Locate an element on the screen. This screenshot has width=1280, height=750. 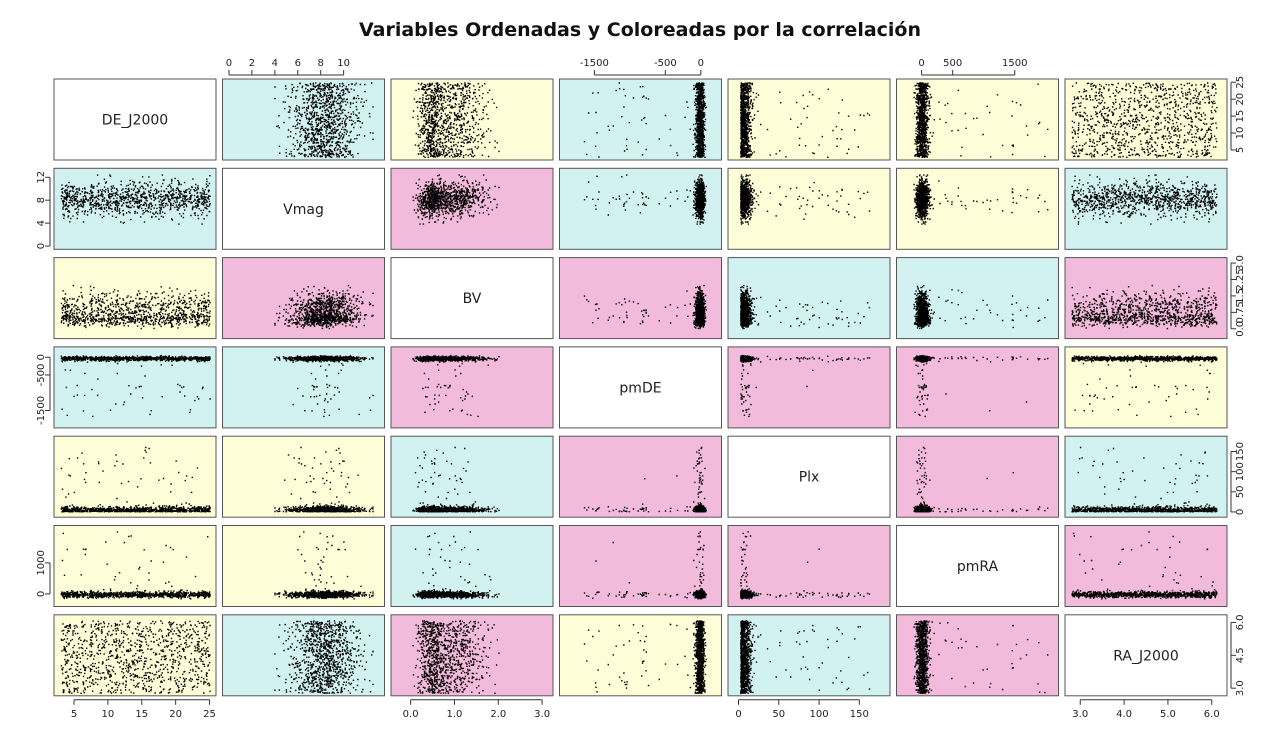
panel-pmRA-vs-Vmag is located at coordinates (303, 566).